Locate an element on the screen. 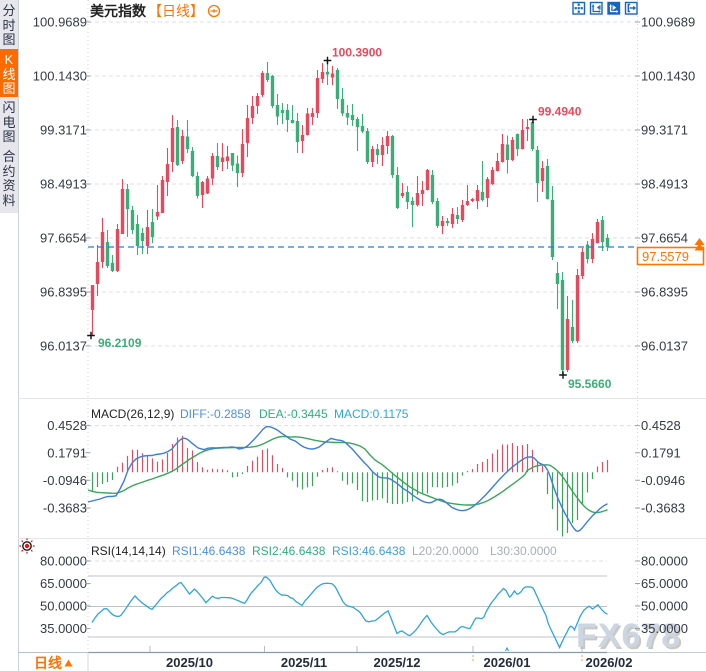 This screenshot has width=706, height=671. svg-text: 美元指数 is located at coordinates (118, 11).